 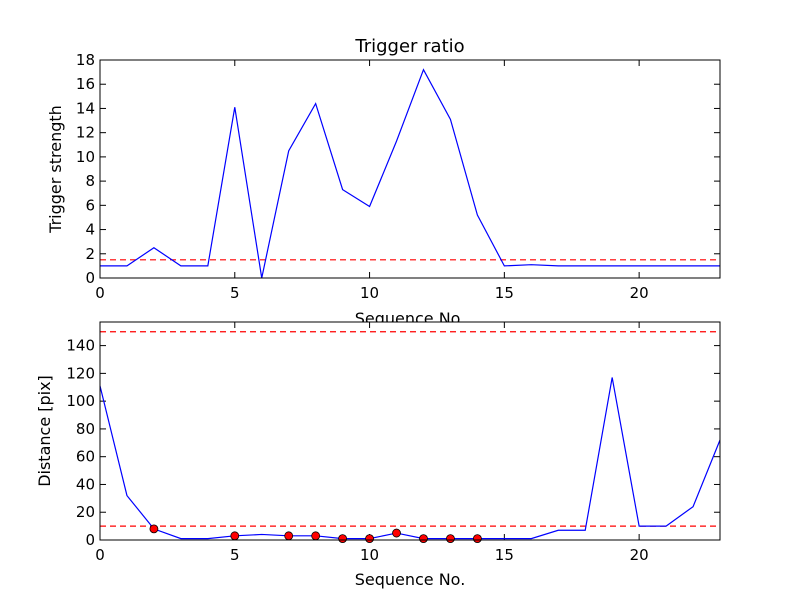 What do you see at coordinates (90, 254) in the screenshot?
I see `y-tick-label: 2` at bounding box center [90, 254].